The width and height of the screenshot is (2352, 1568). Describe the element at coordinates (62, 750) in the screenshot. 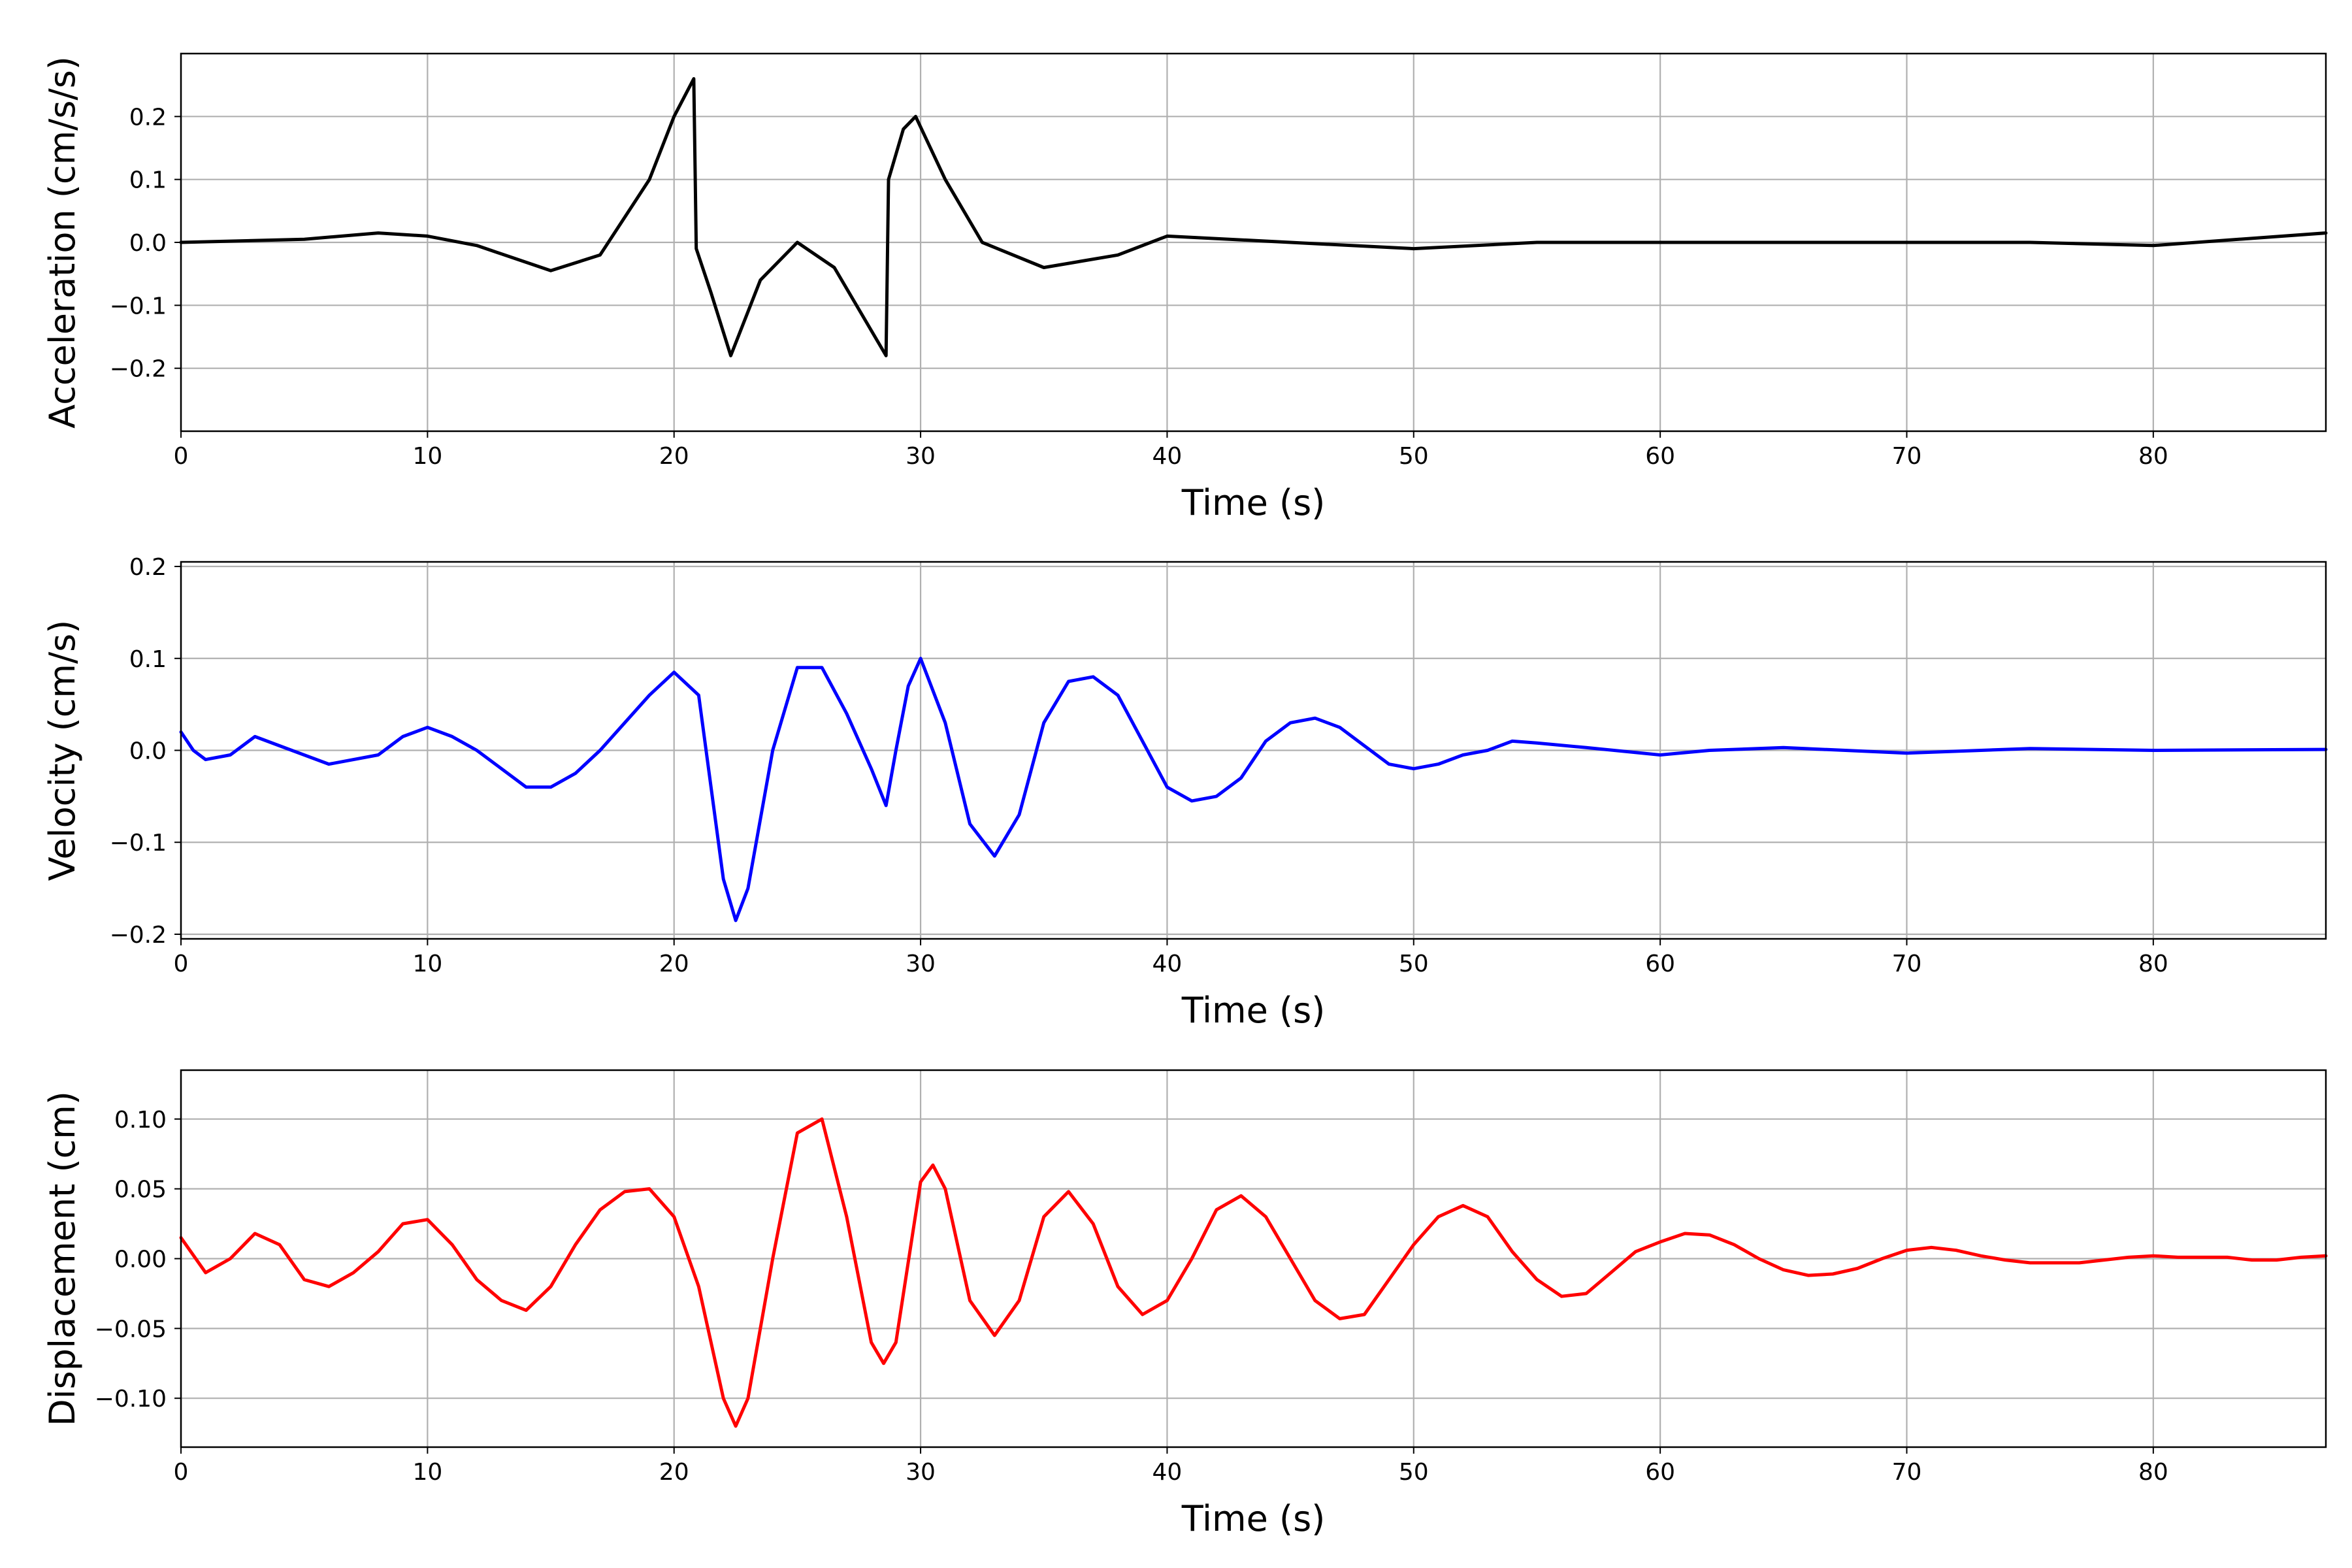

I see `velocity-y-axis-label: Velocity (cm/s)` at that location.